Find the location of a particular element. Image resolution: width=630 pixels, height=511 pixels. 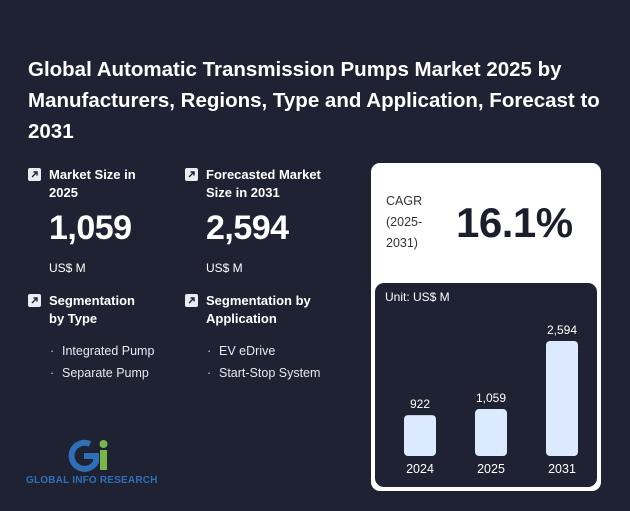

logo-text: GLOBAL INFO RESEARCH is located at coordinates (92, 480).